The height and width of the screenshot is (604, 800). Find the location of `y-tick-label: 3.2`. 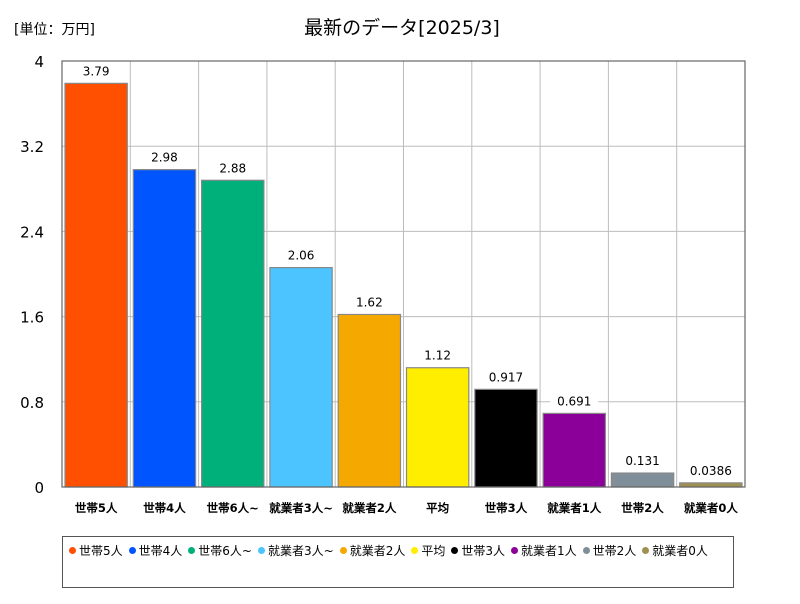

y-tick-label: 3.2 is located at coordinates (32, 147).